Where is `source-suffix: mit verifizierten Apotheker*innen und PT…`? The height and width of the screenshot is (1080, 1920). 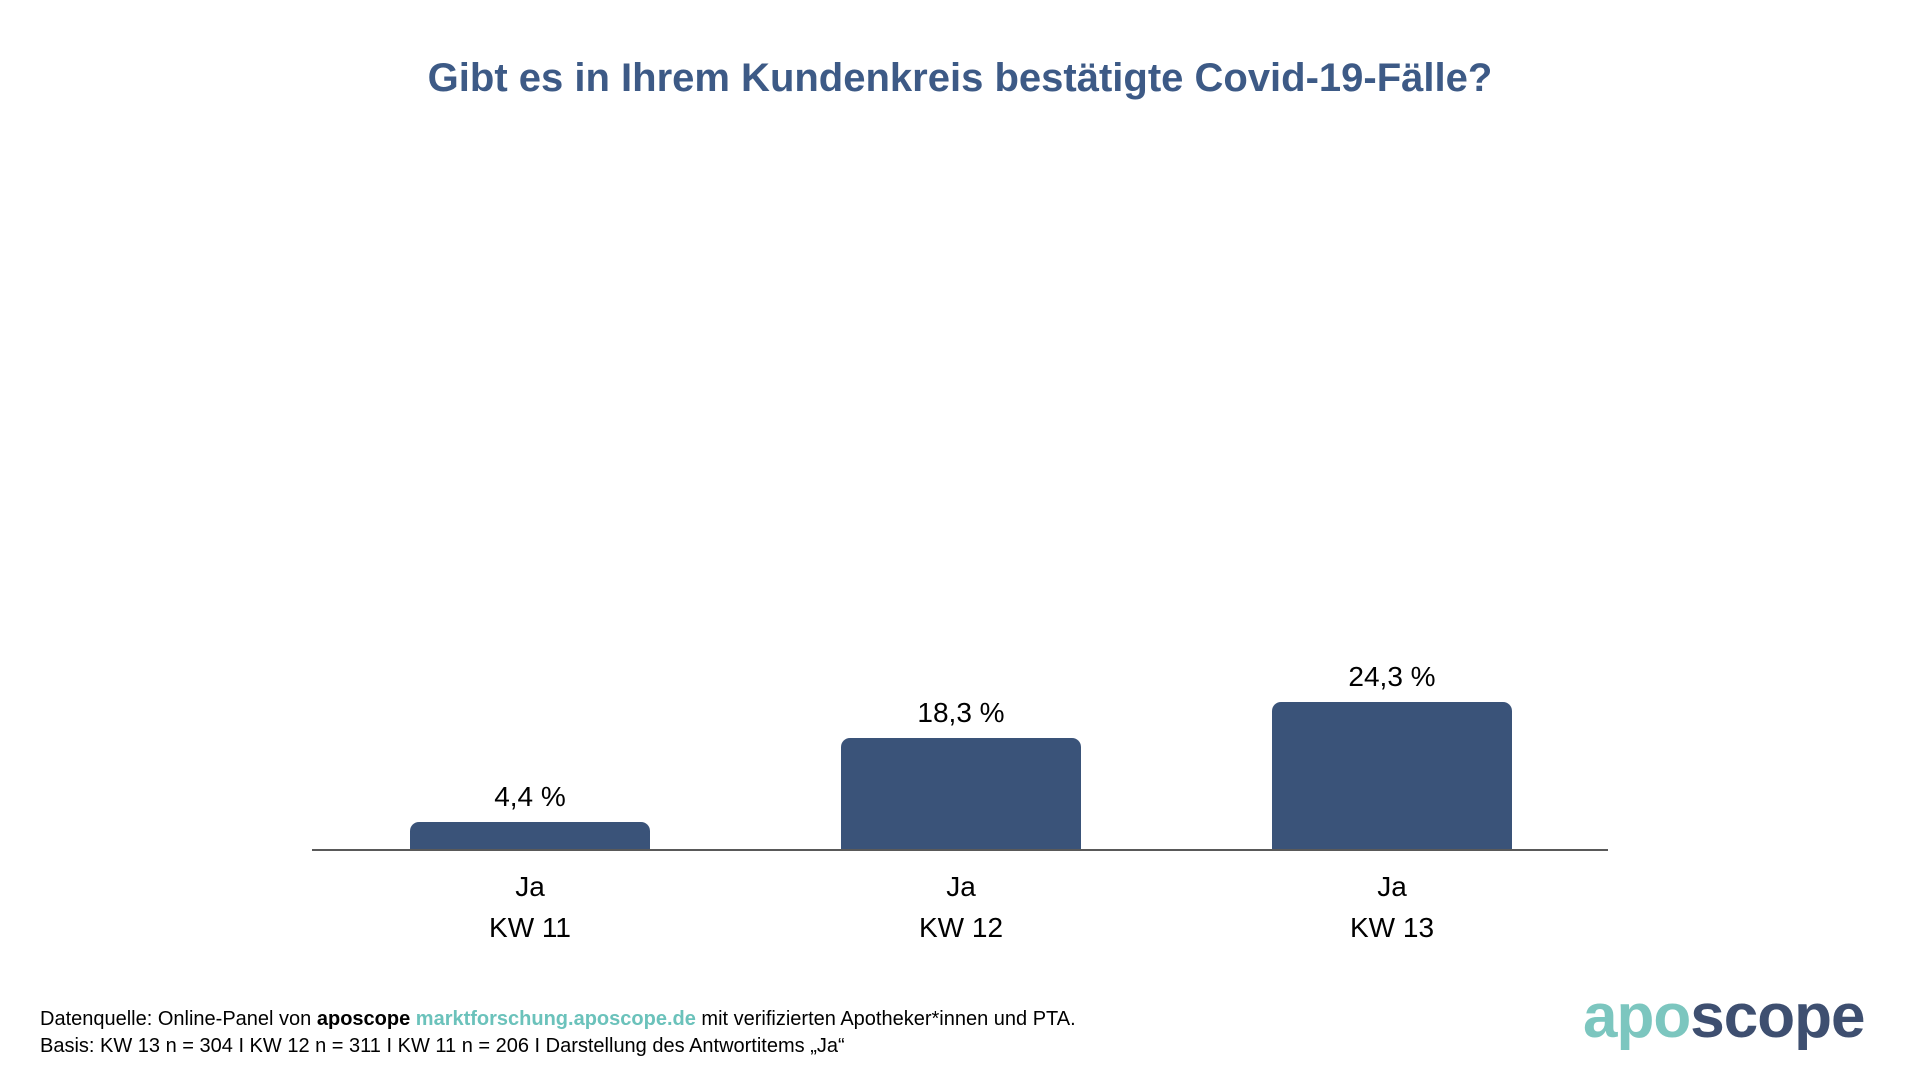 source-suffix: mit verifizierten Apotheker*innen und PT… is located at coordinates (888, 1019).